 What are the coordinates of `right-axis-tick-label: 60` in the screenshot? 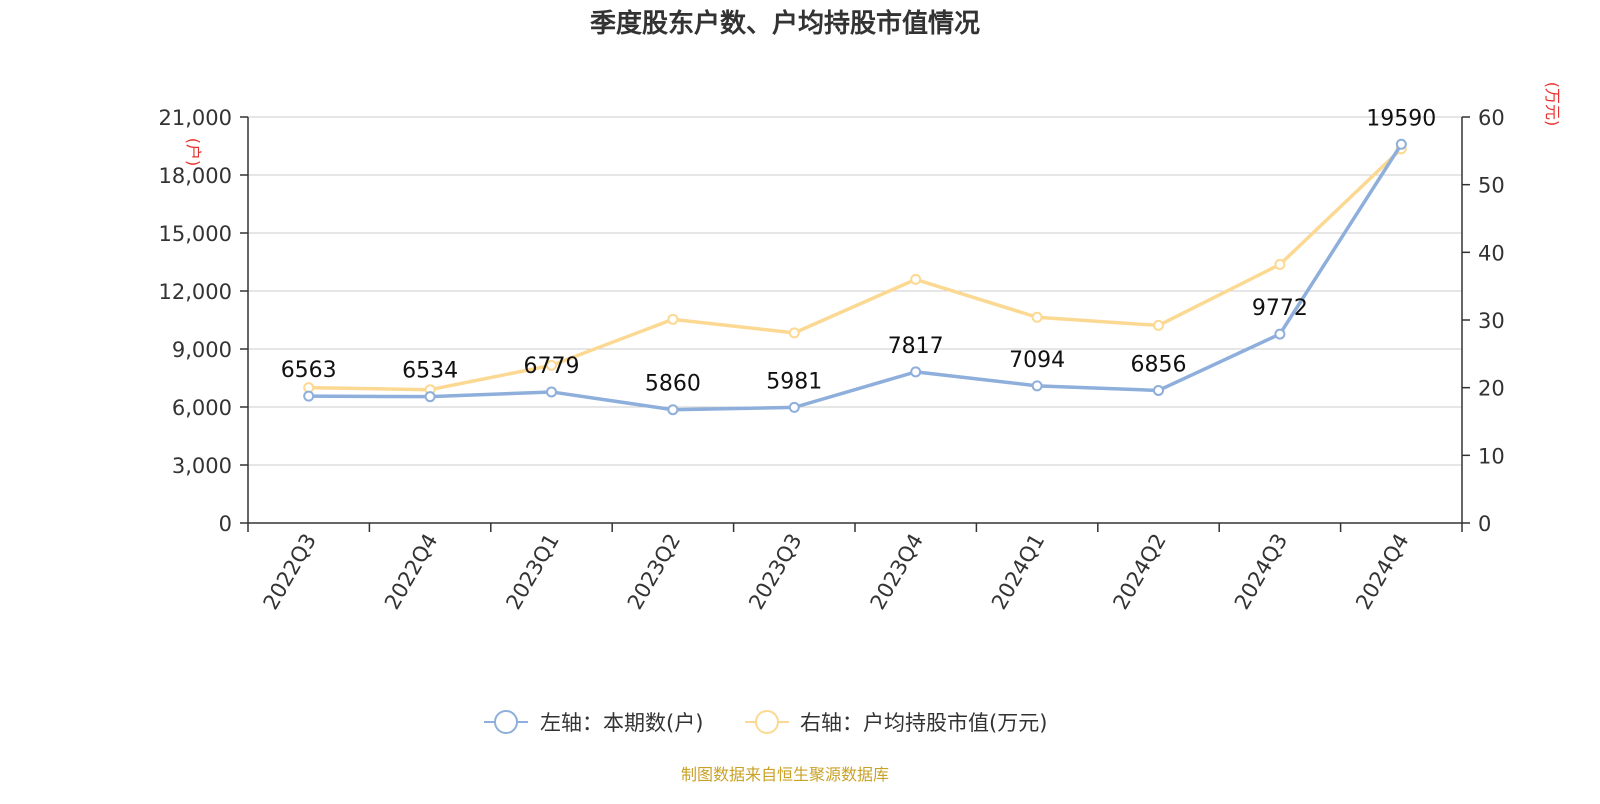 It's located at (1491, 118).